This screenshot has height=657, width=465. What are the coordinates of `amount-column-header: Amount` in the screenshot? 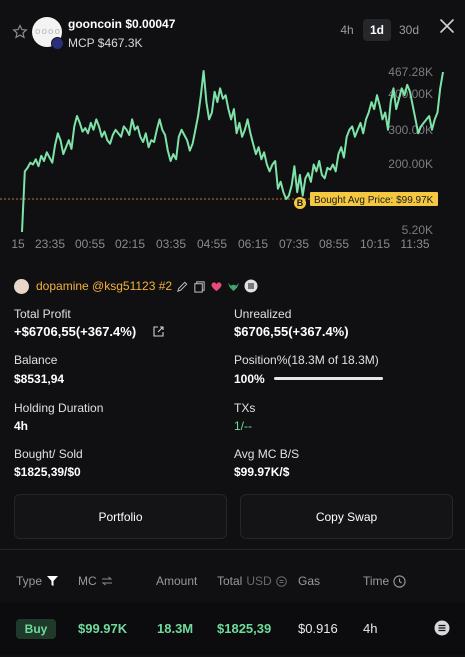 It's located at (176, 581).